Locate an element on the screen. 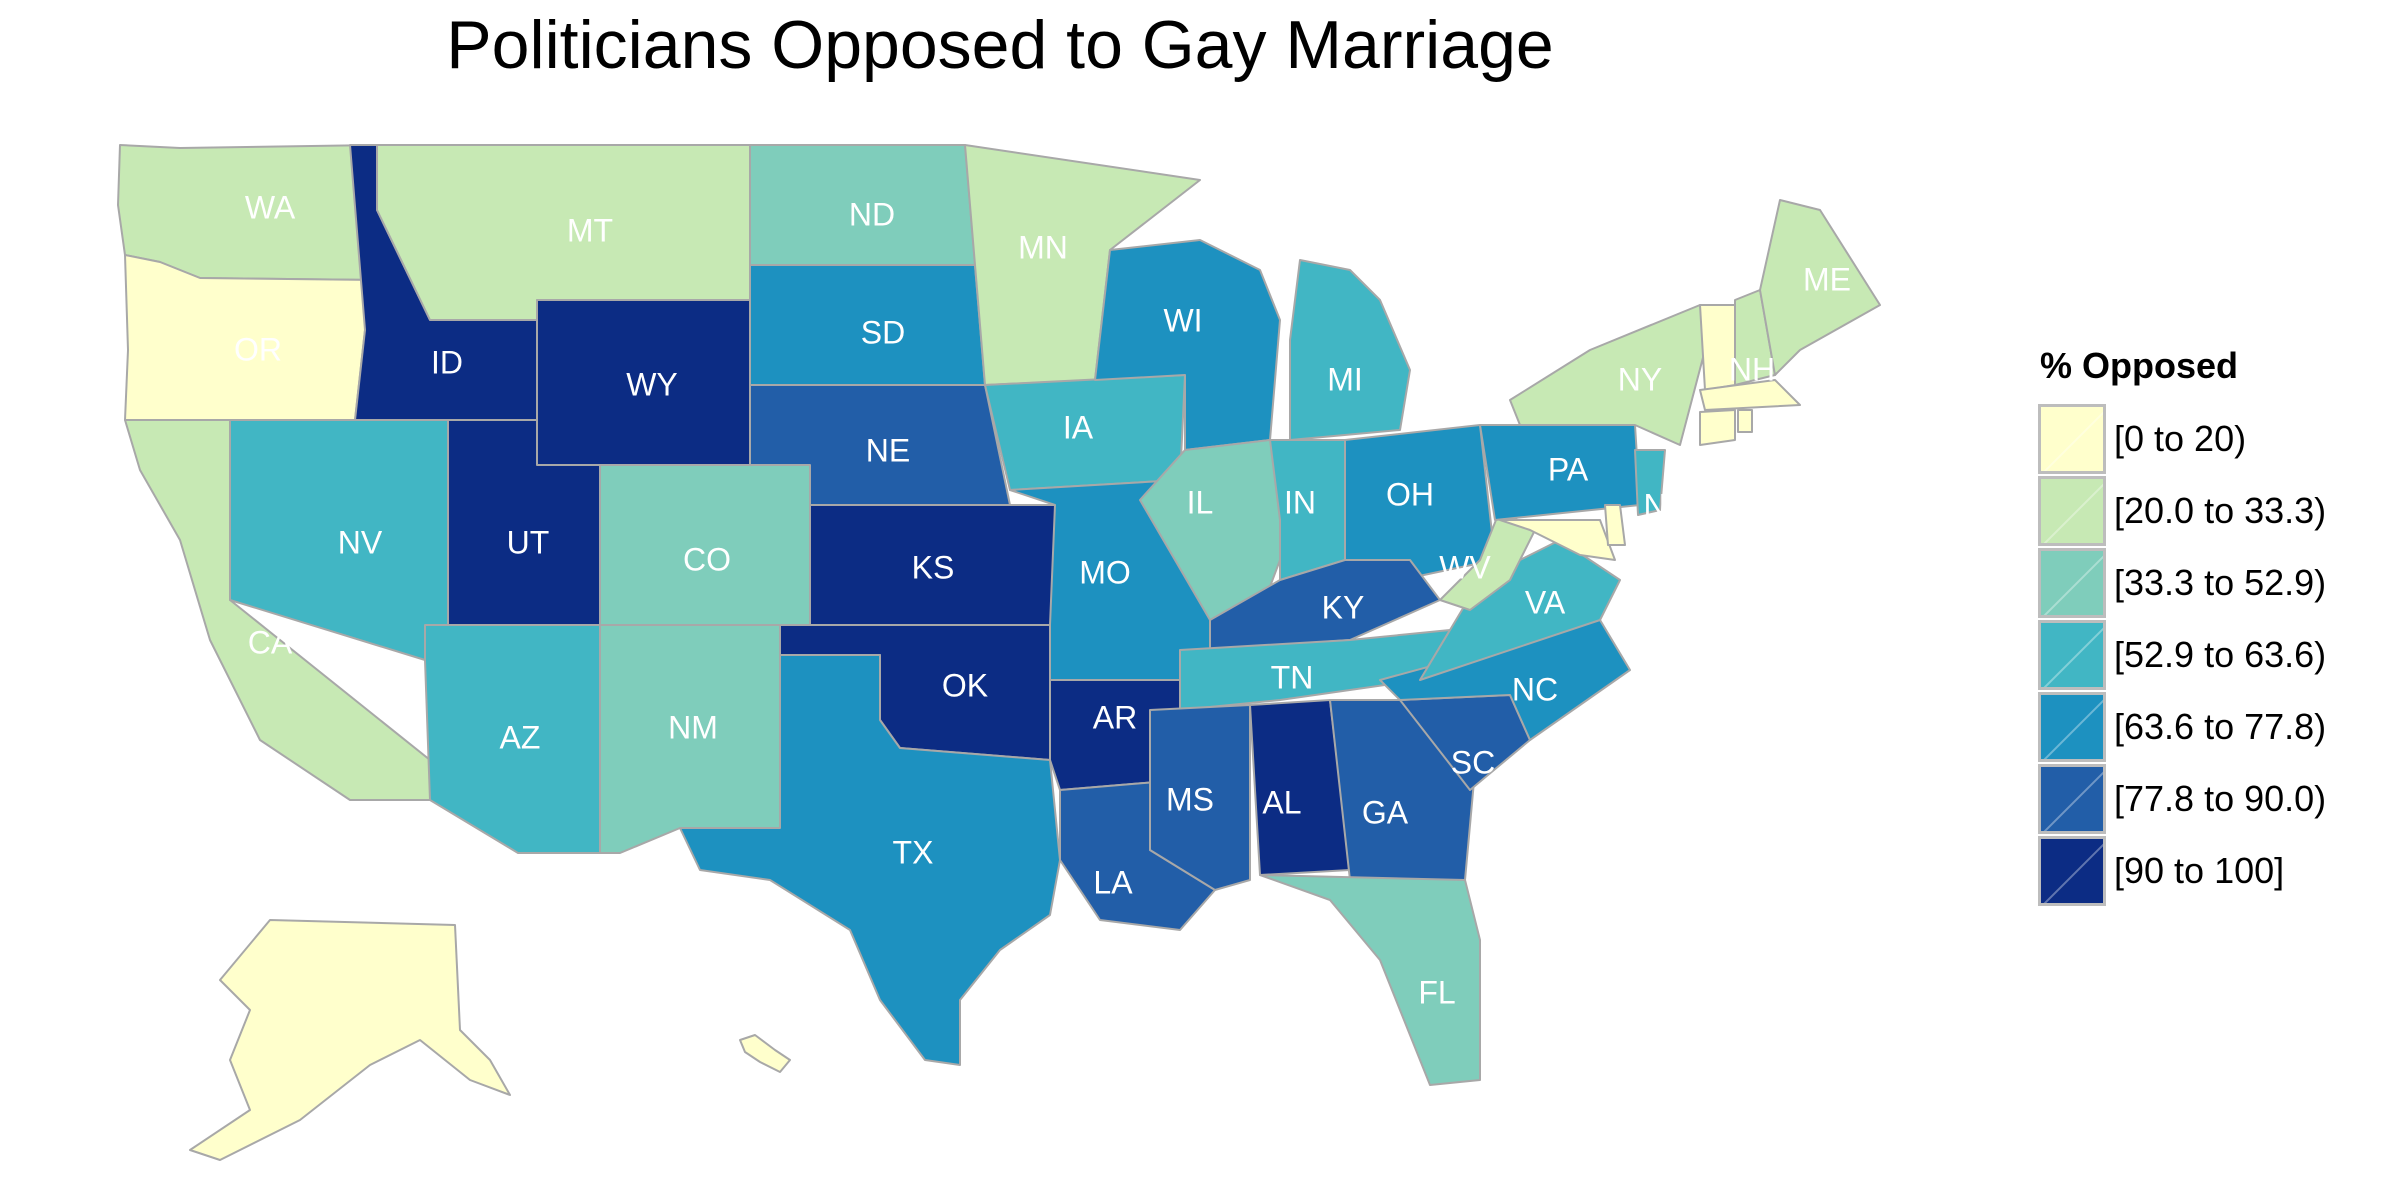 This screenshot has width=2400, height=1200. state-label-ny: NY is located at coordinates (1640, 379).